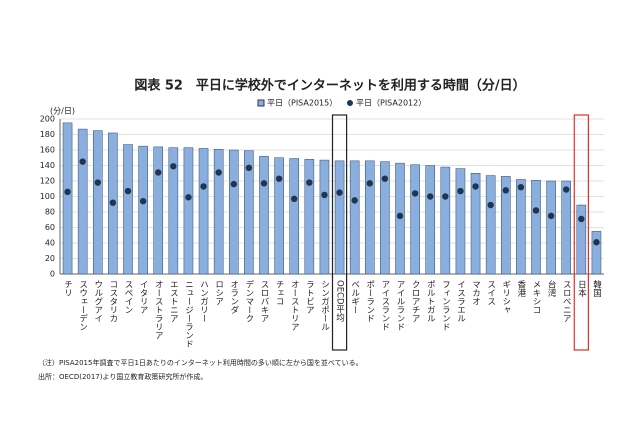 The width and height of the screenshot is (640, 426). I want to click on highlight-box, so click(581, 232).